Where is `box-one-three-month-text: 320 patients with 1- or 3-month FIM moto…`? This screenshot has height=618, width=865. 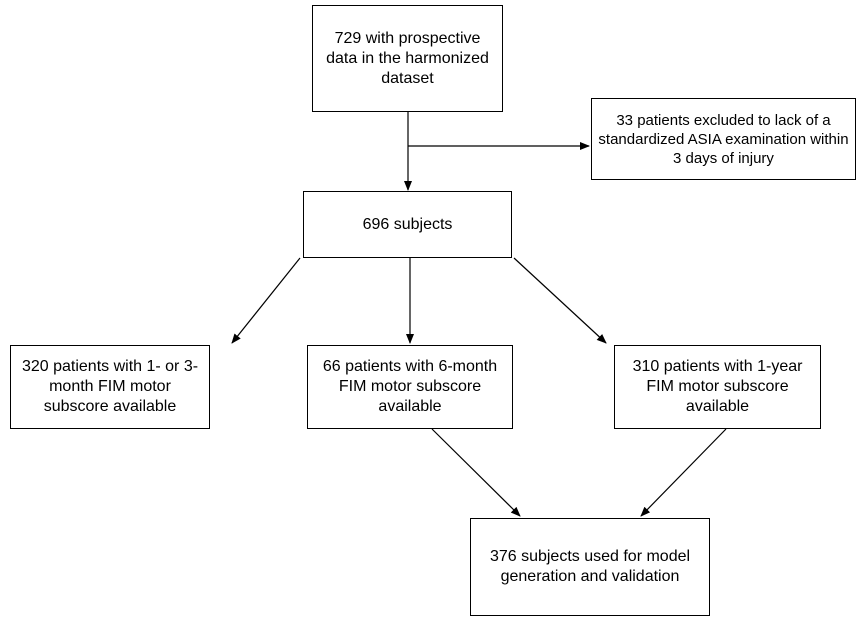 box-one-three-month-text: 320 patients with 1- or 3-month FIM moto… is located at coordinates (110, 386).